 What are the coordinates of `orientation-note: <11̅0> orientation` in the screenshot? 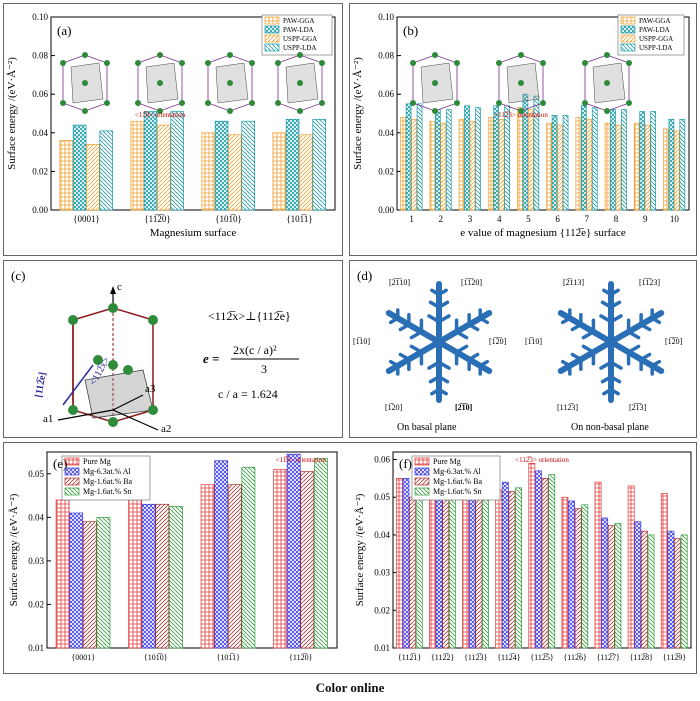 It's located at (160, 115).